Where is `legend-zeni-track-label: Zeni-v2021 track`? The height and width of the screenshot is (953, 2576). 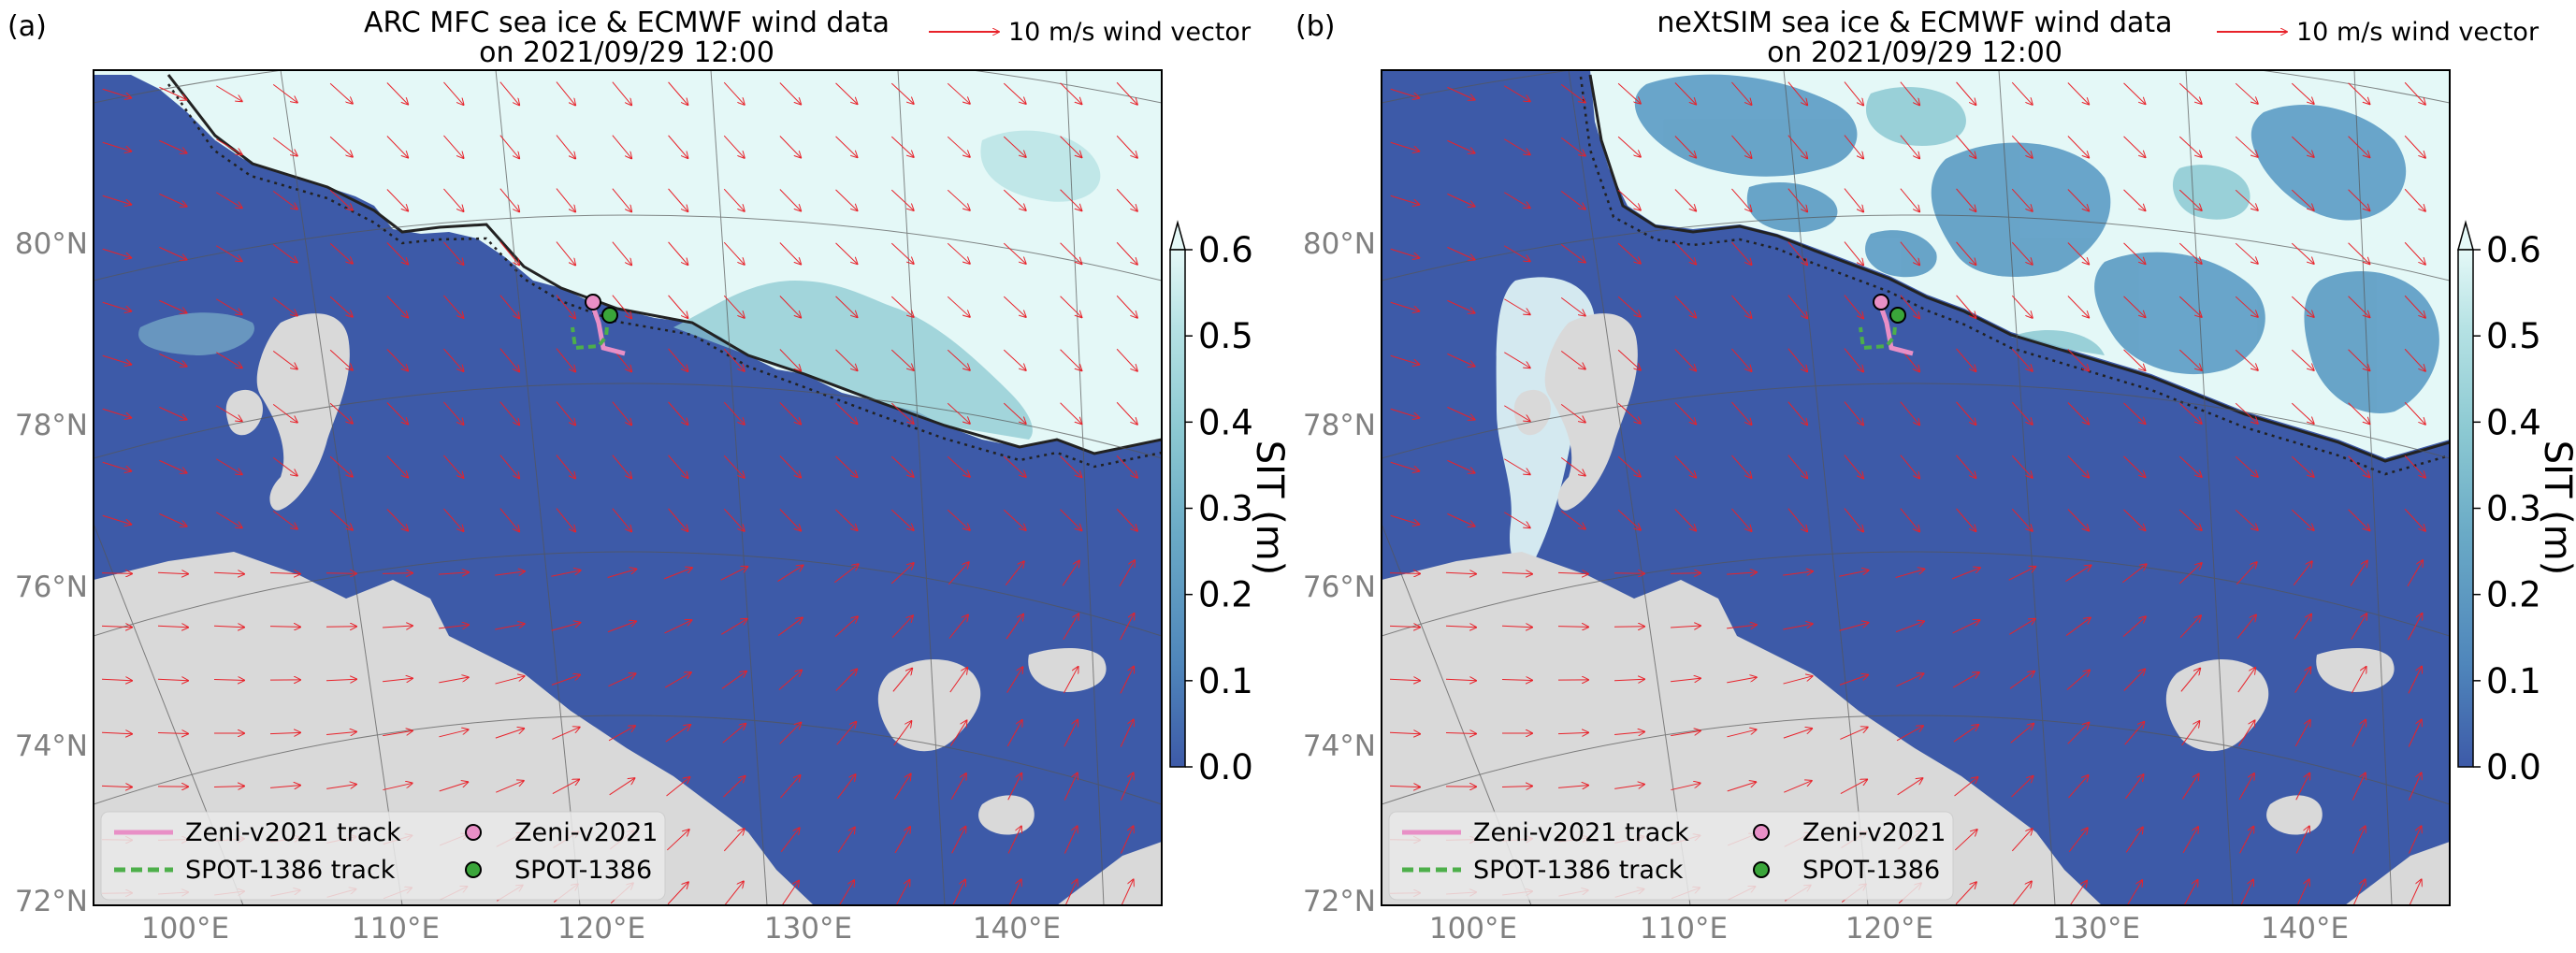 legend-zeni-track-label: Zeni-v2021 track is located at coordinates (293, 832).